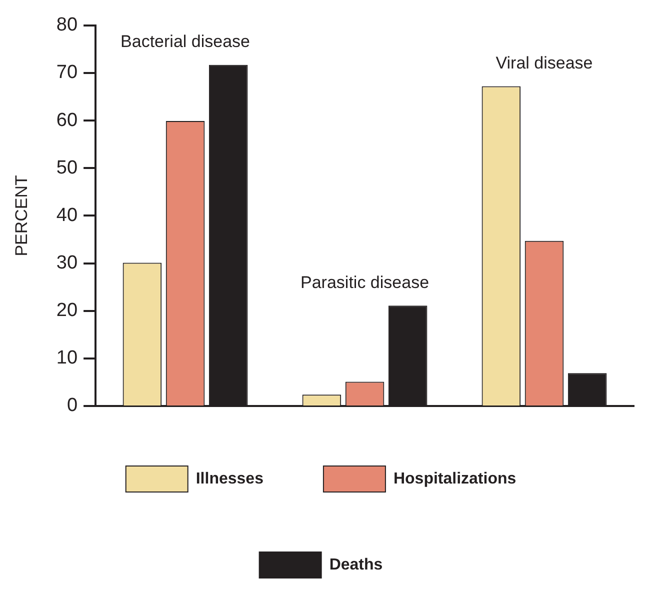 Image resolution: width=652 pixels, height=597 pixels. What do you see at coordinates (21, 215) in the screenshot?
I see `y-axis-title: PERCENT` at bounding box center [21, 215].